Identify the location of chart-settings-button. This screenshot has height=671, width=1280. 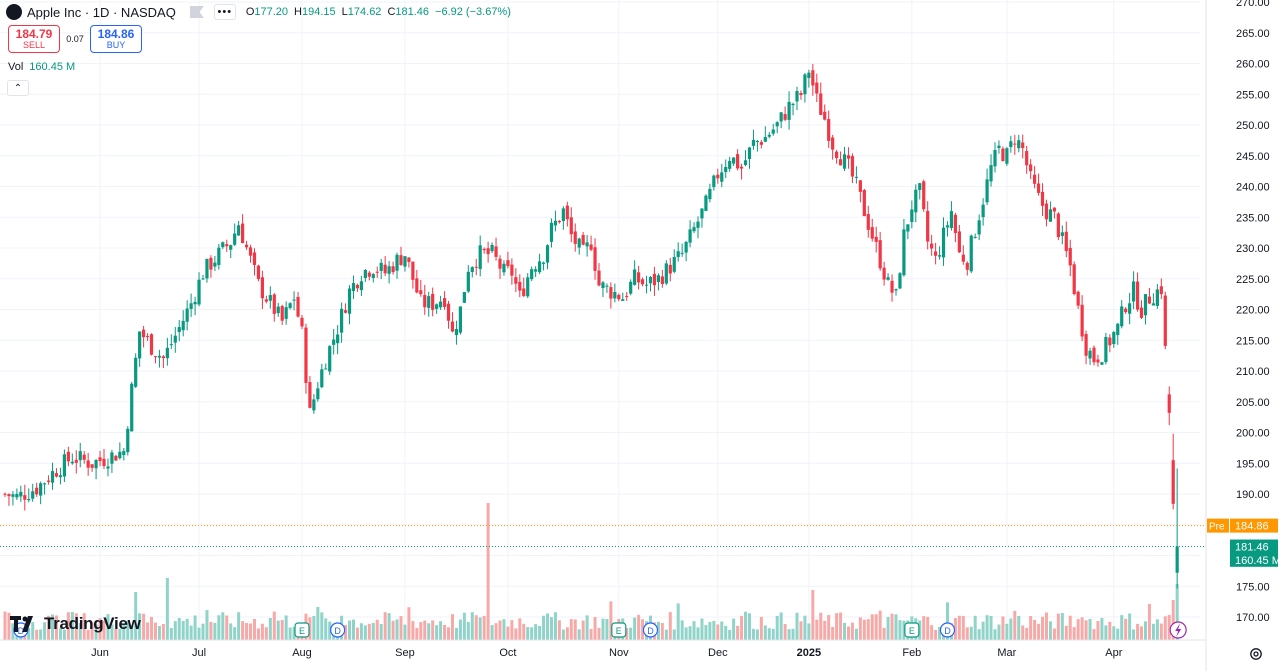
(1256, 654).